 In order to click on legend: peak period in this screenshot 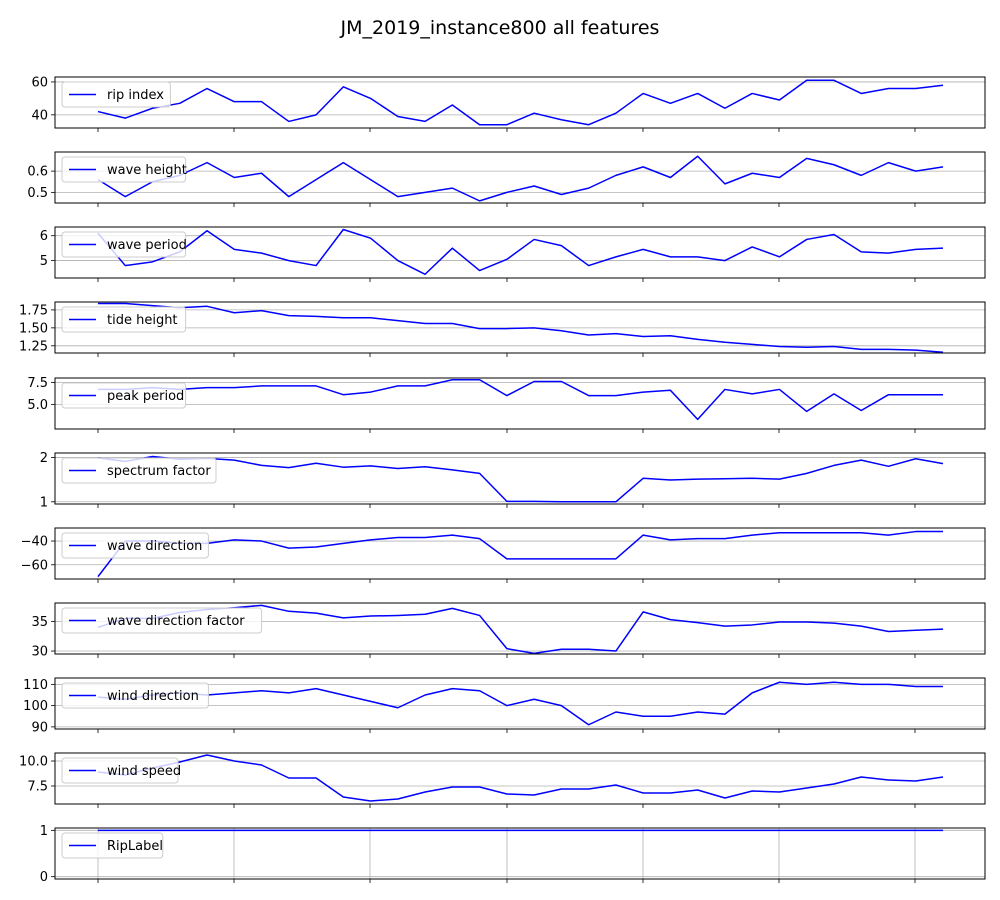, I will do `click(124, 395)`.